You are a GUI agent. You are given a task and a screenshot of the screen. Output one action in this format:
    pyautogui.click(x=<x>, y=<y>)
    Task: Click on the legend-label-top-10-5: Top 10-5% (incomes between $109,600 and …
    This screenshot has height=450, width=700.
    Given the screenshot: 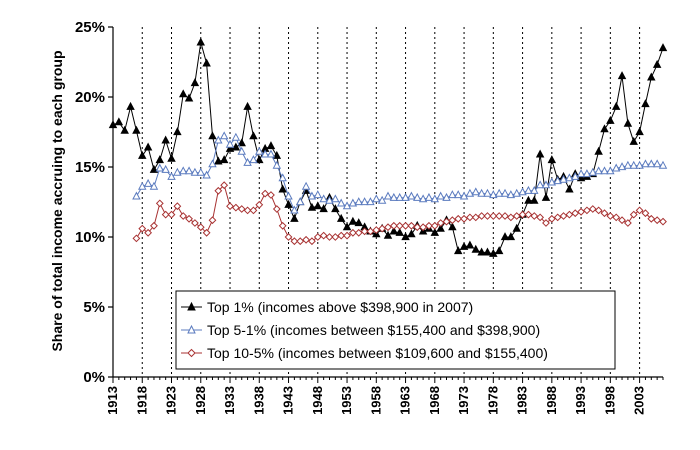 What is the action you would take?
    pyautogui.click(x=377, y=353)
    